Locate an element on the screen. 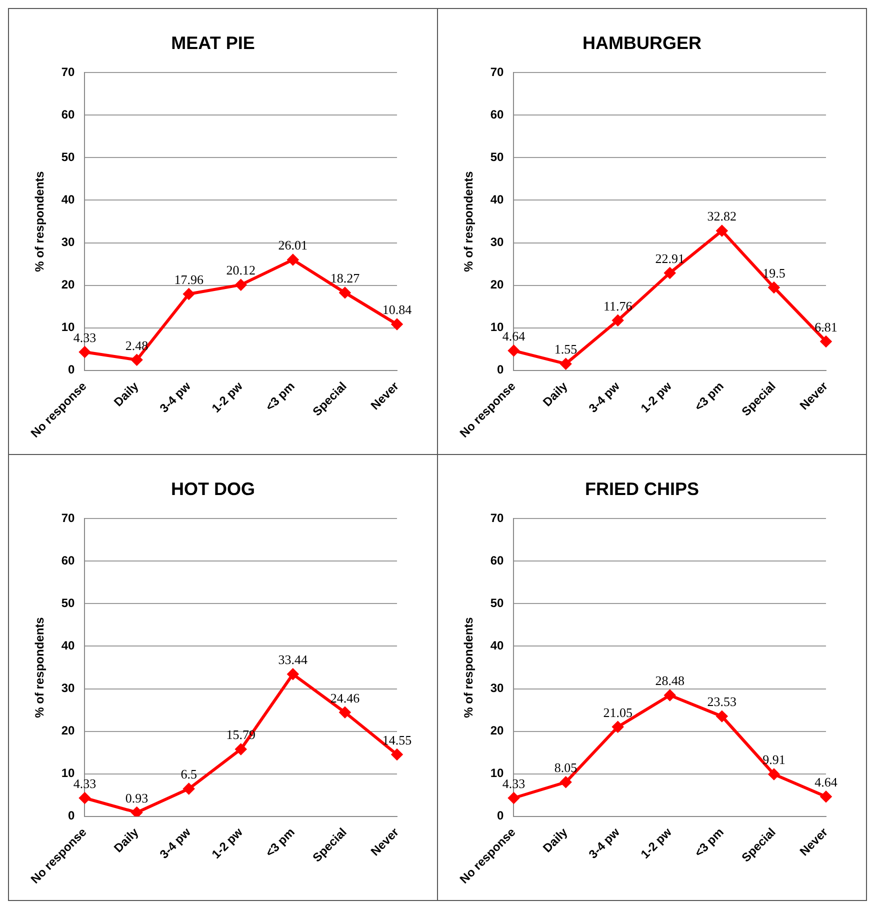 The image size is (870, 906). data-label: 21.05 is located at coordinates (617, 712).